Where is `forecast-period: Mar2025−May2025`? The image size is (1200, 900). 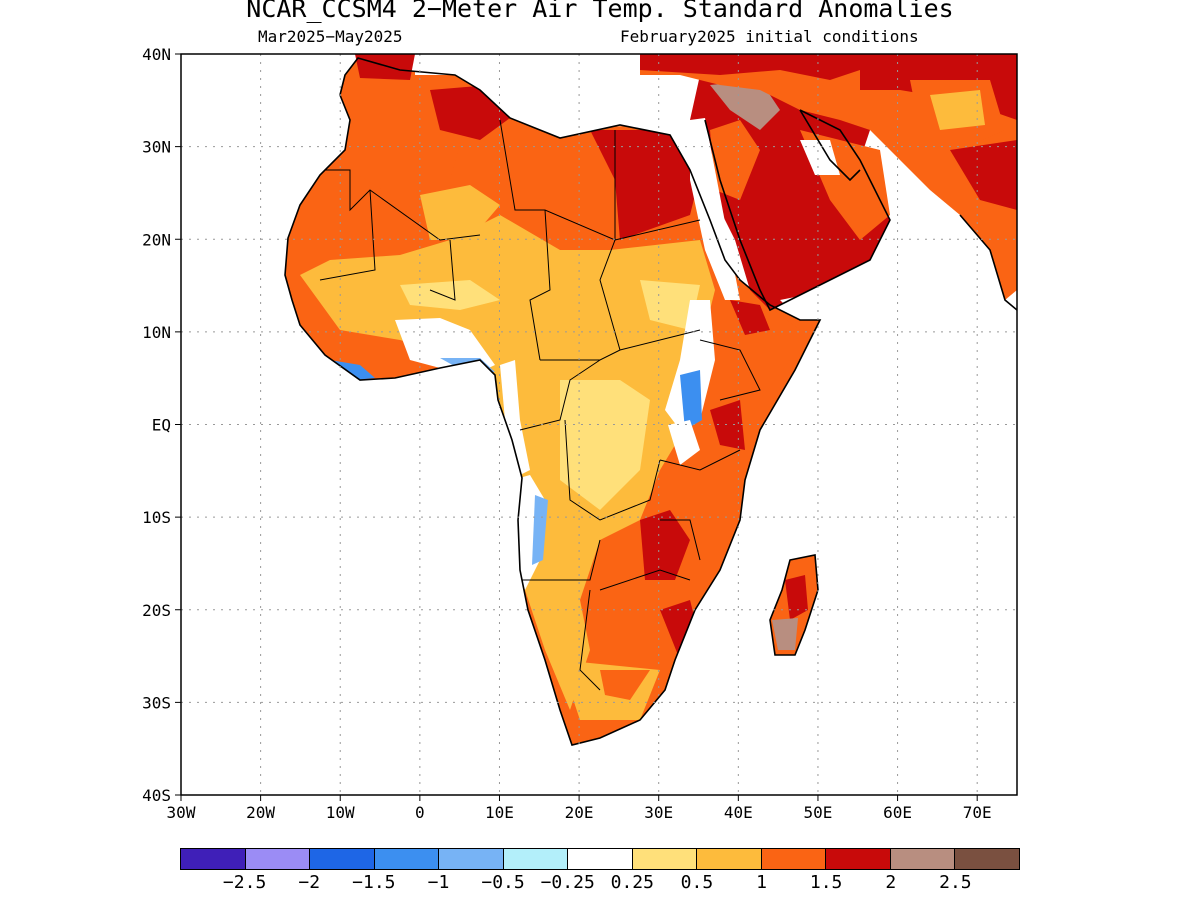 forecast-period: Mar2025−May2025 is located at coordinates (330, 36).